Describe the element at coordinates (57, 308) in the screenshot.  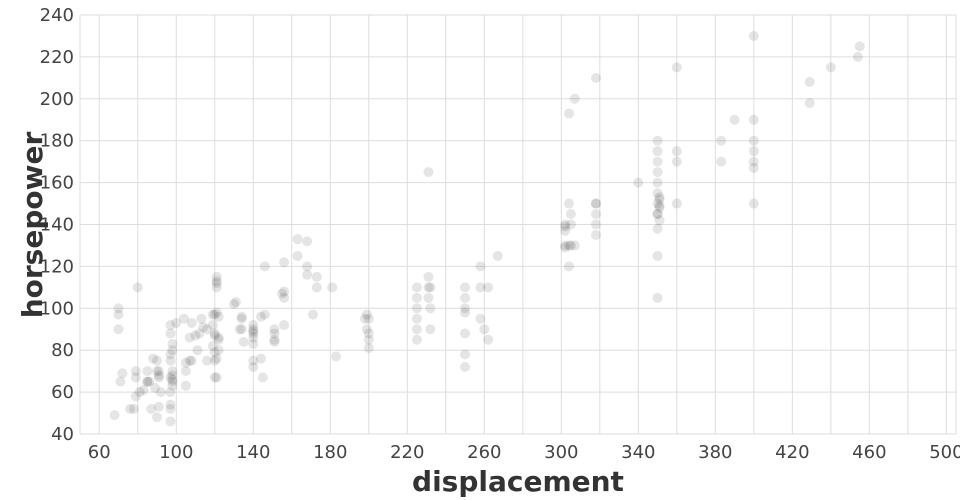
I see `y-tick-label: 100` at that location.